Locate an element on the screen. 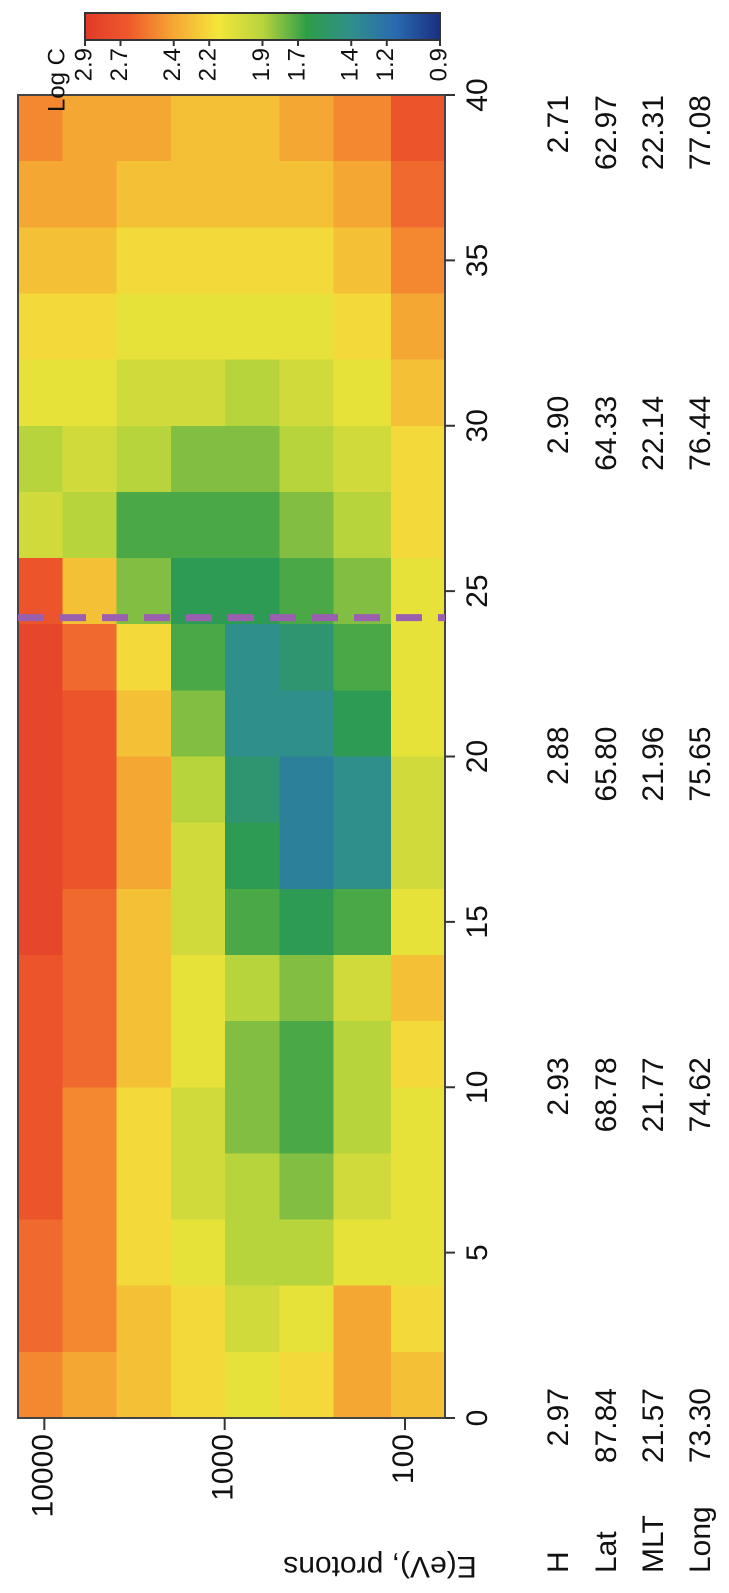 The image size is (729, 1593). table-cell: 65.80 is located at coordinates (606, 764).